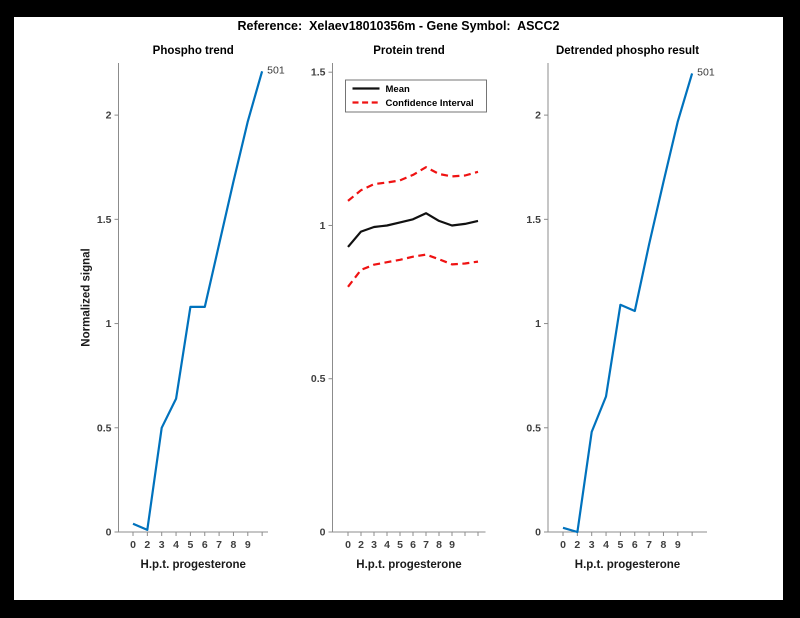  I want to click on legend-box, so click(416, 96).